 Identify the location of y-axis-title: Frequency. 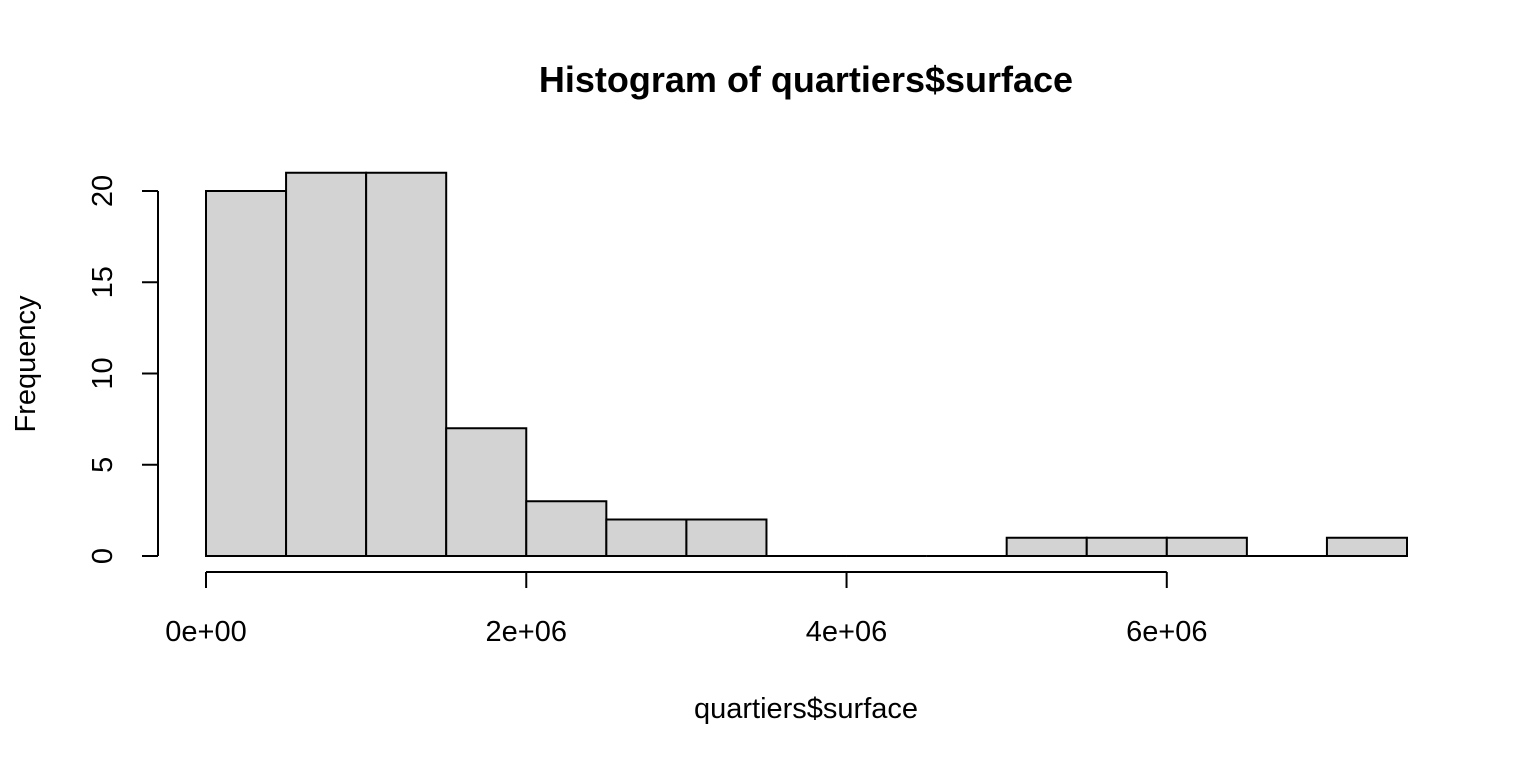
(26, 364).